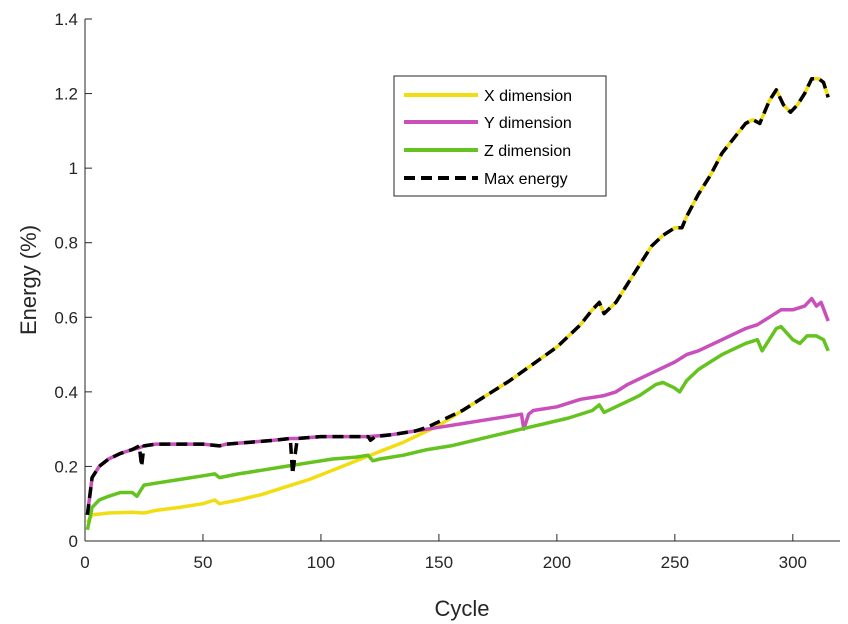  I want to click on y-tick-label: 0.8, so click(66, 243).